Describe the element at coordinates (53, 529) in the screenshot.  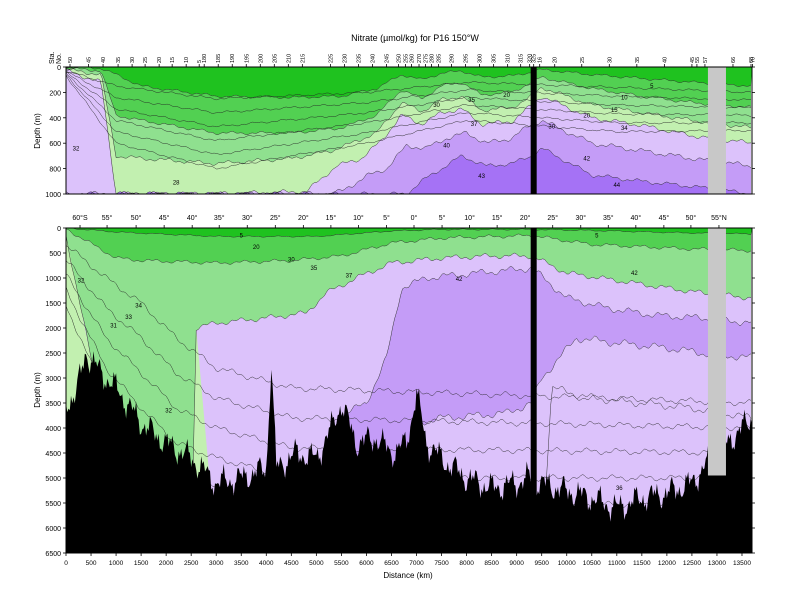
I see `bottom-y-tick-label: 6000` at that location.